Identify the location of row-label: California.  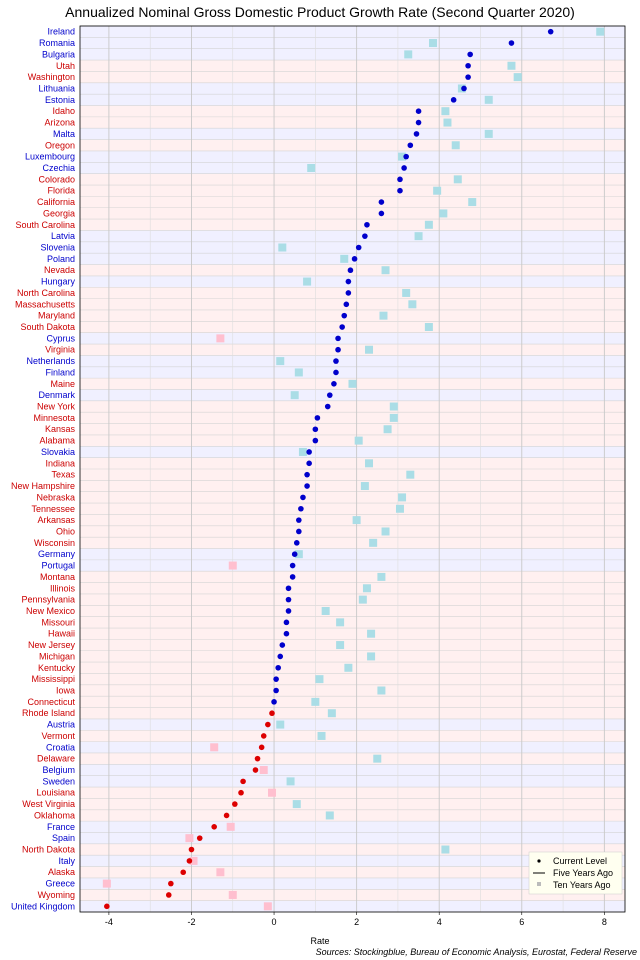
(56, 202).